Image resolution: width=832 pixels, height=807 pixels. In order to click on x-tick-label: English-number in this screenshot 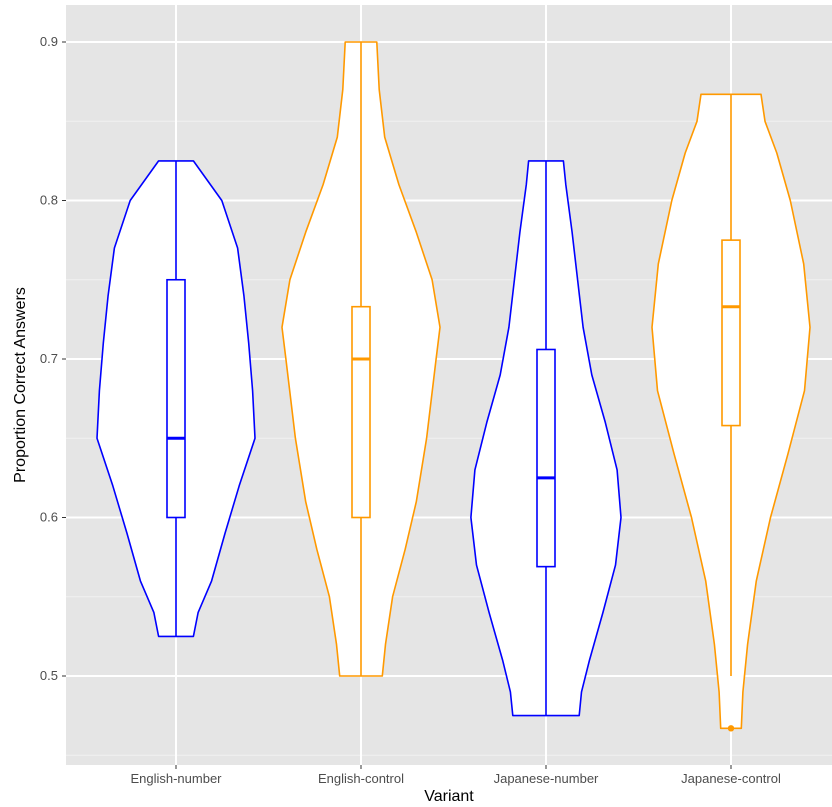, I will do `click(176, 778)`.